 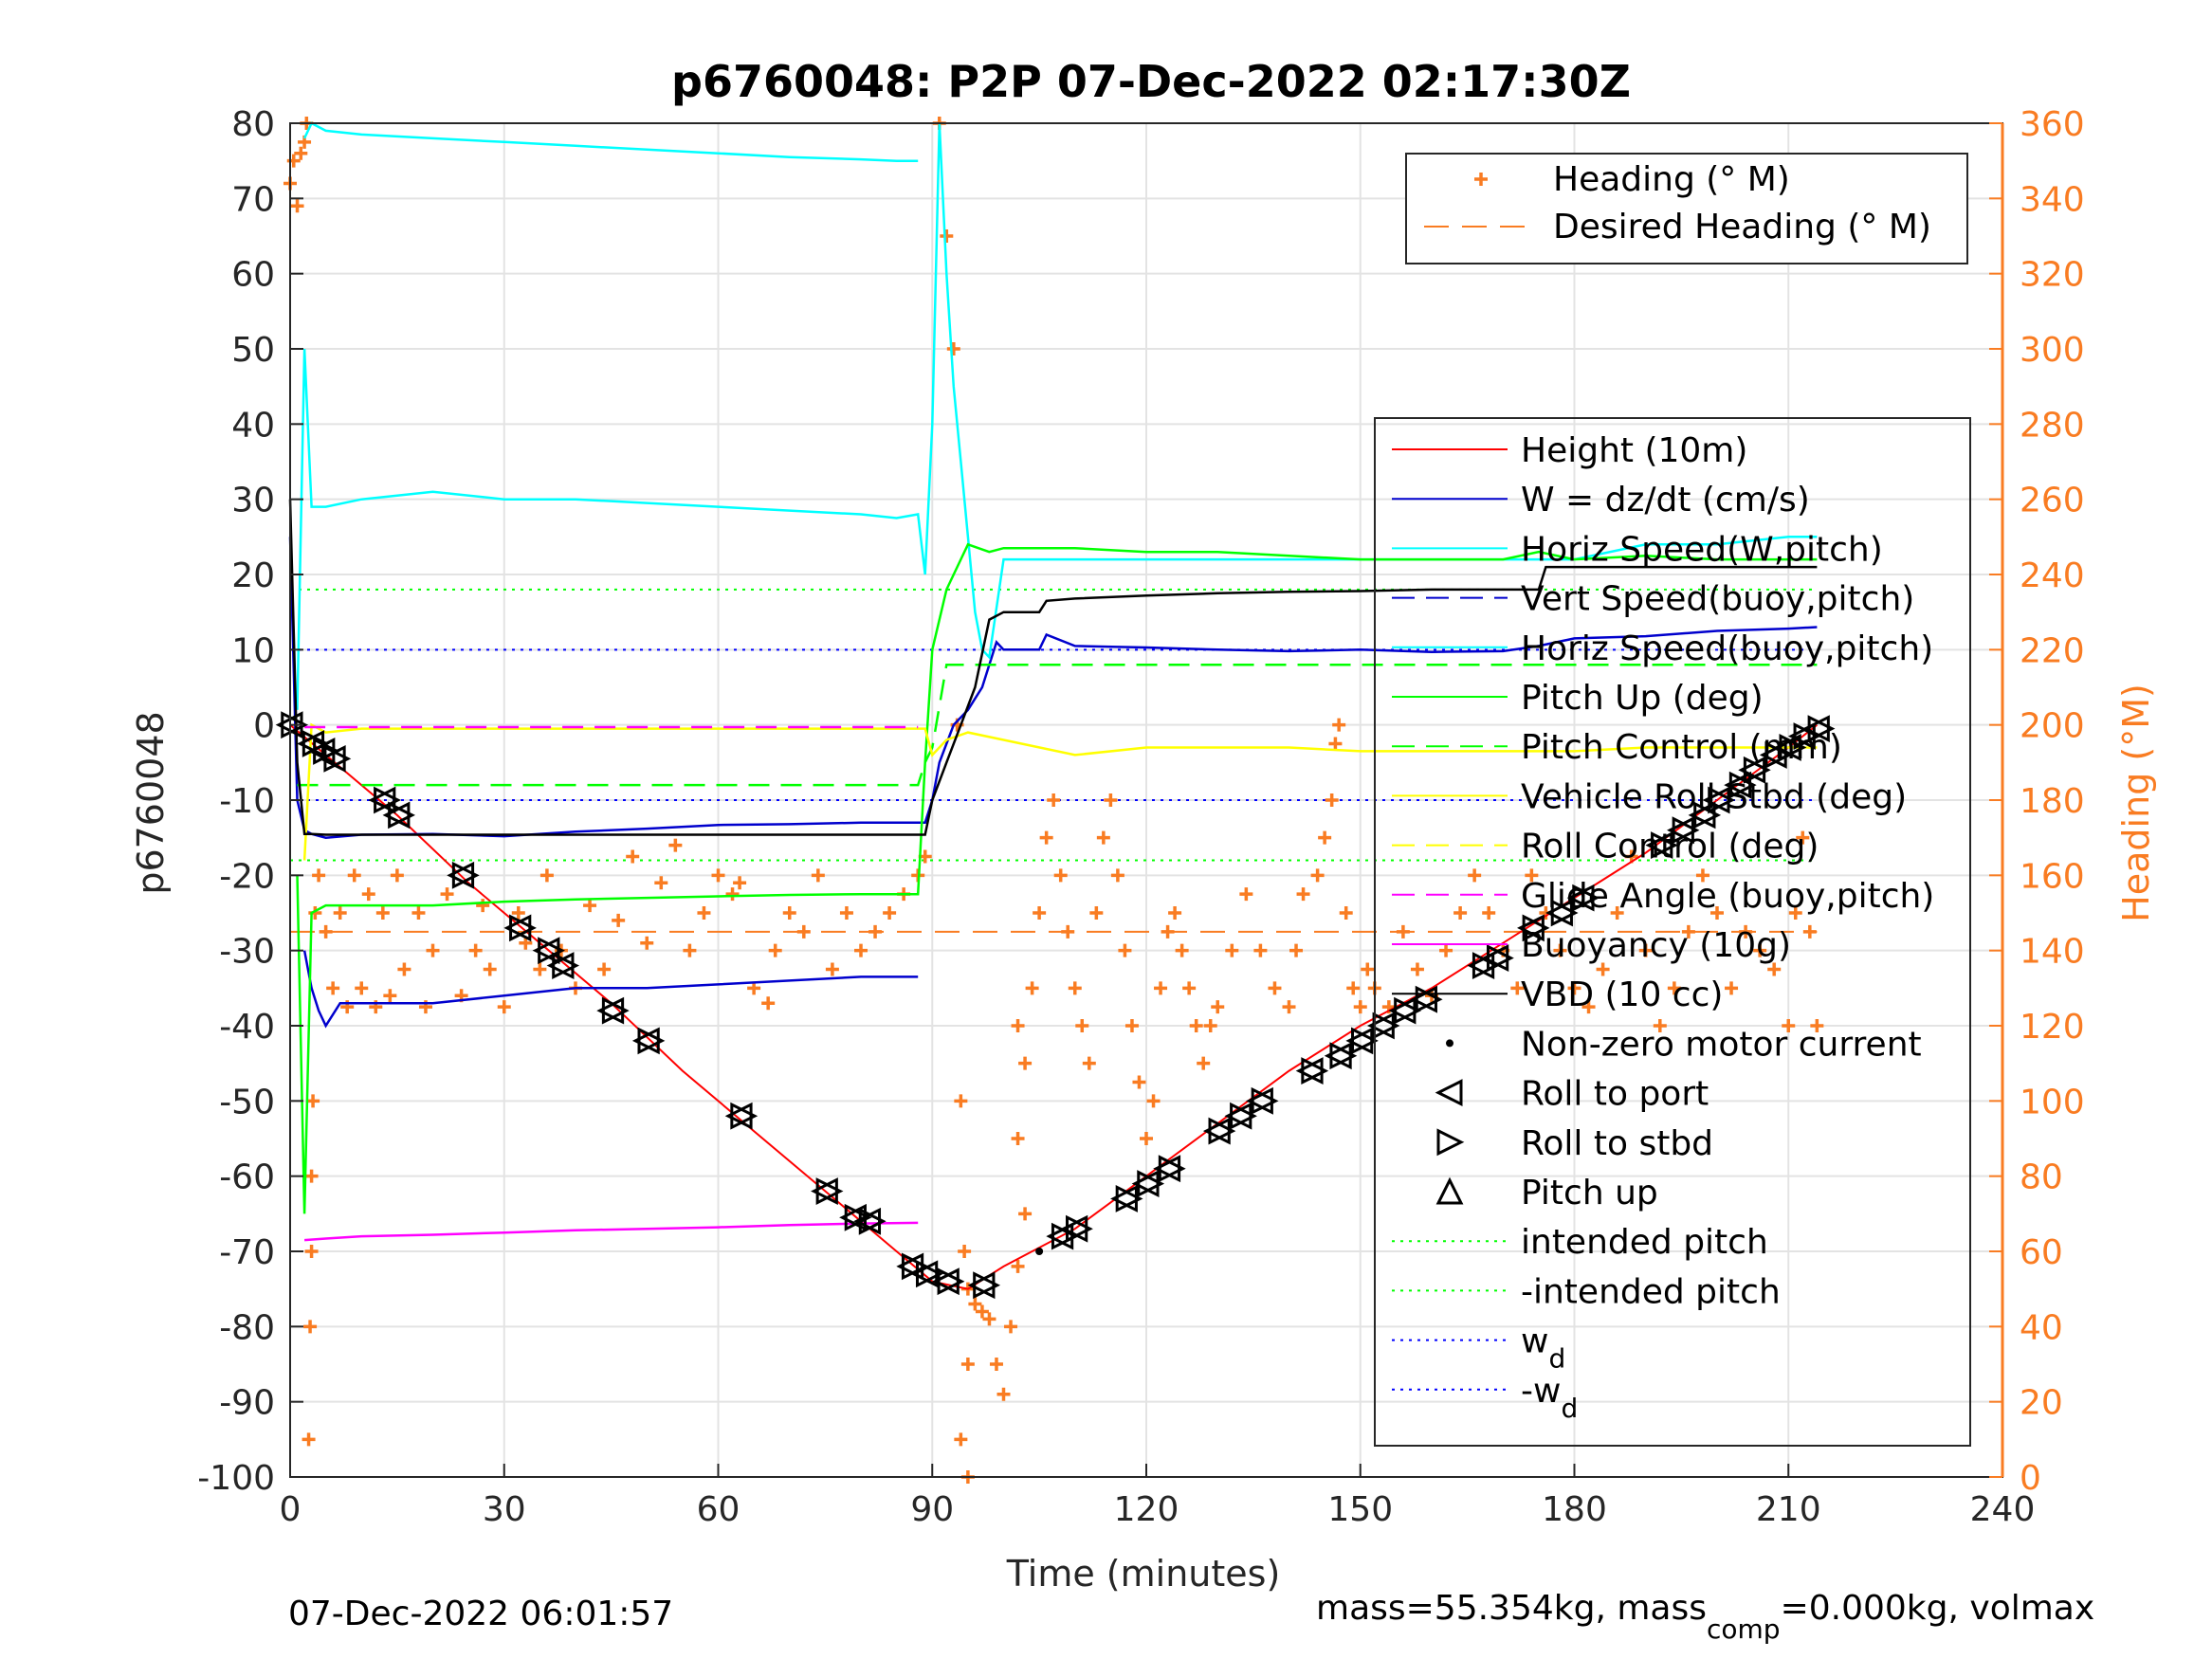 What do you see at coordinates (1686, 208) in the screenshot?
I see `heading-legend: Heading (° M) Desired Heading (° M)` at bounding box center [1686, 208].